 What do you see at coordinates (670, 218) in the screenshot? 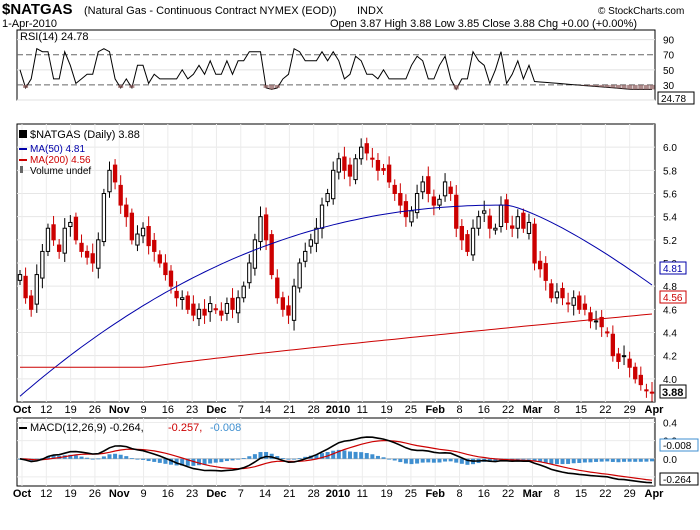
I see `price-tick-label: 5.4` at bounding box center [670, 218].